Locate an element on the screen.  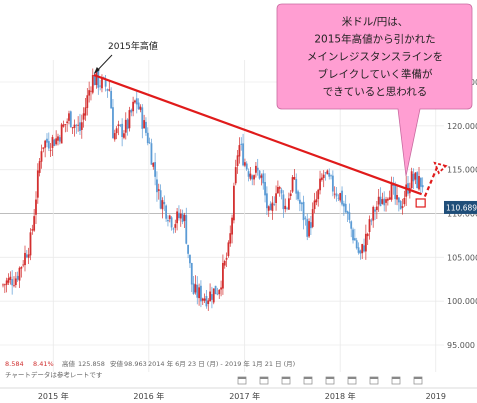
low-value: 98.963 is located at coordinates (135, 364).